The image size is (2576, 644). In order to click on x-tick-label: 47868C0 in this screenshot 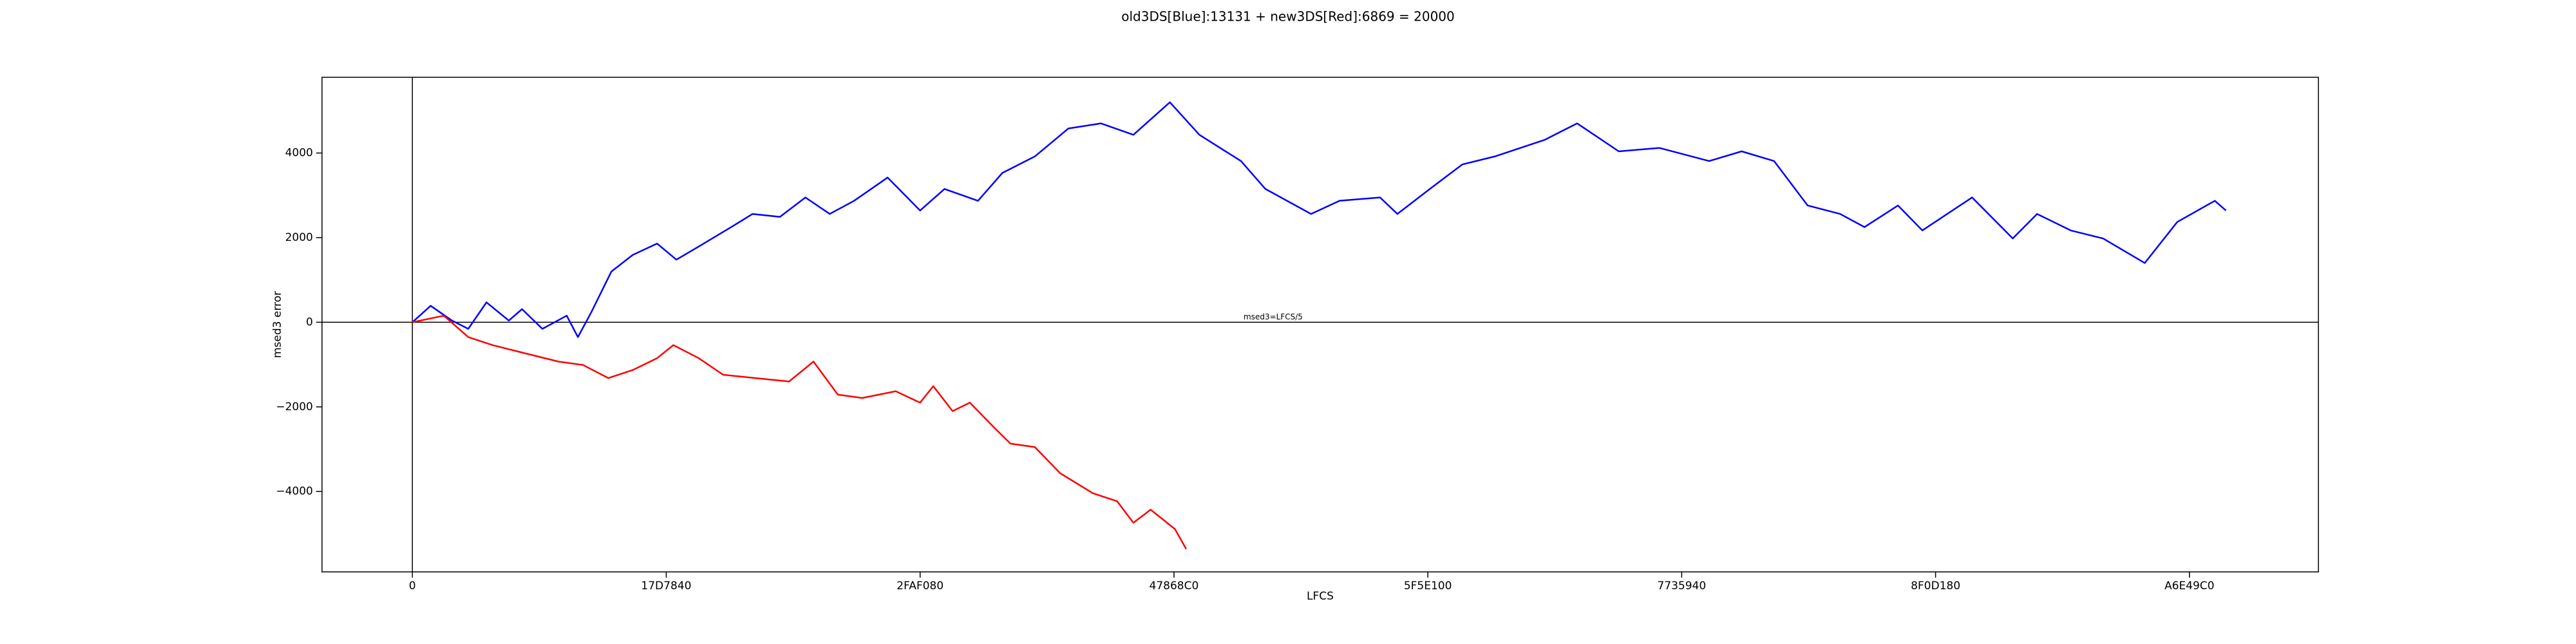, I will do `click(1174, 586)`.